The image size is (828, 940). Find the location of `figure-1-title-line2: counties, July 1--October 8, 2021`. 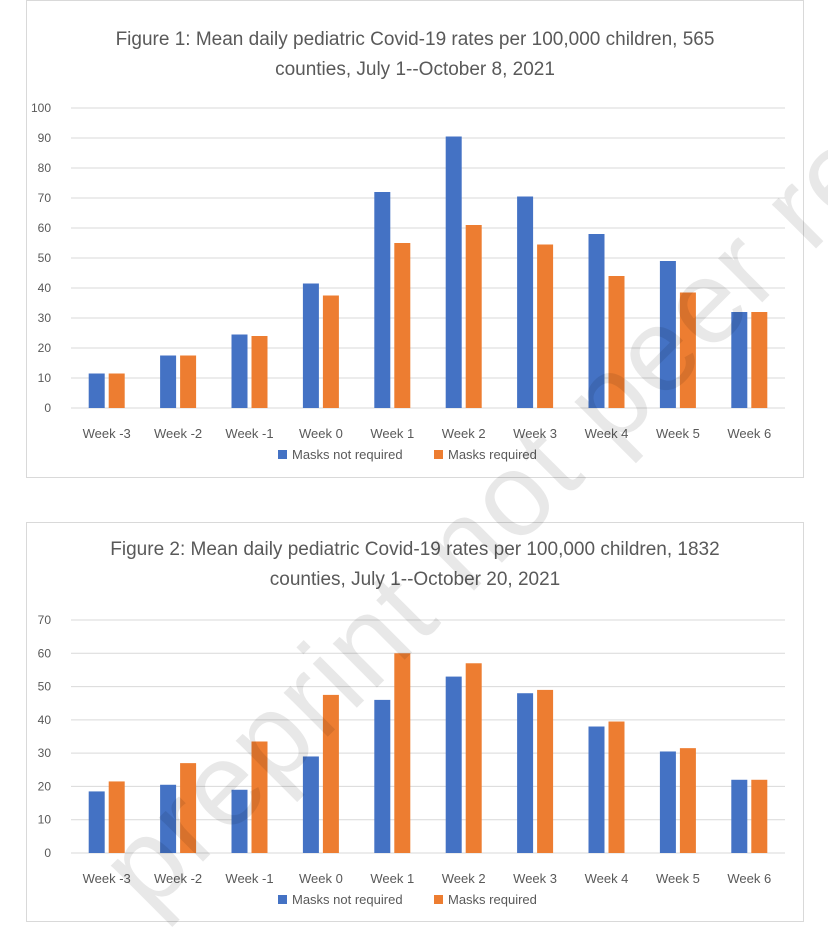

figure-1-title-line2: counties, July 1--October 8, 2021 is located at coordinates (415, 69).